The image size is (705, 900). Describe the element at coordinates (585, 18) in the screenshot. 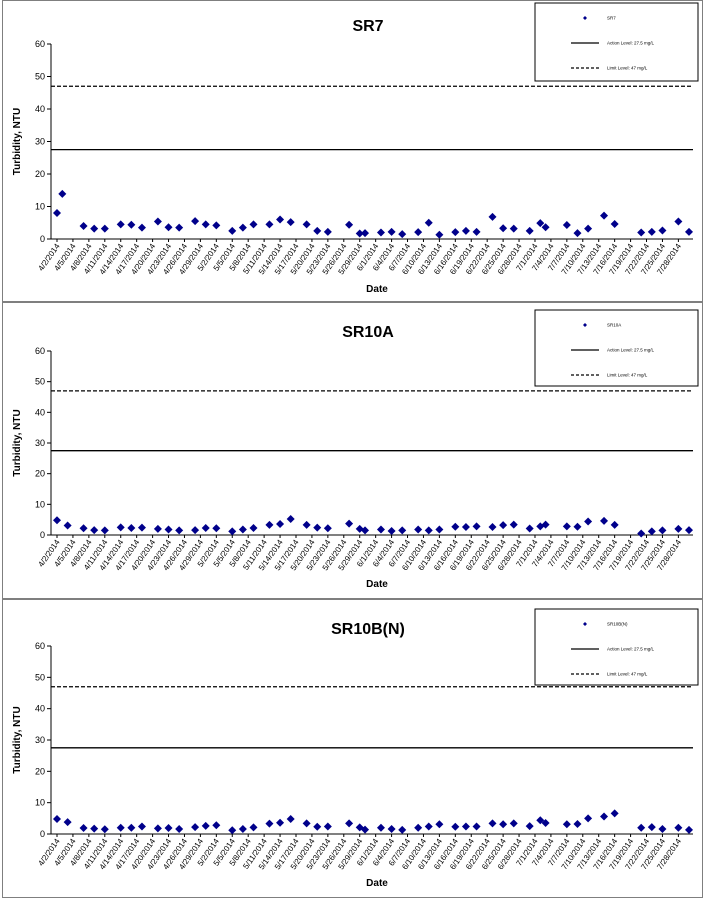

I see `legend-marker-swatch` at that location.